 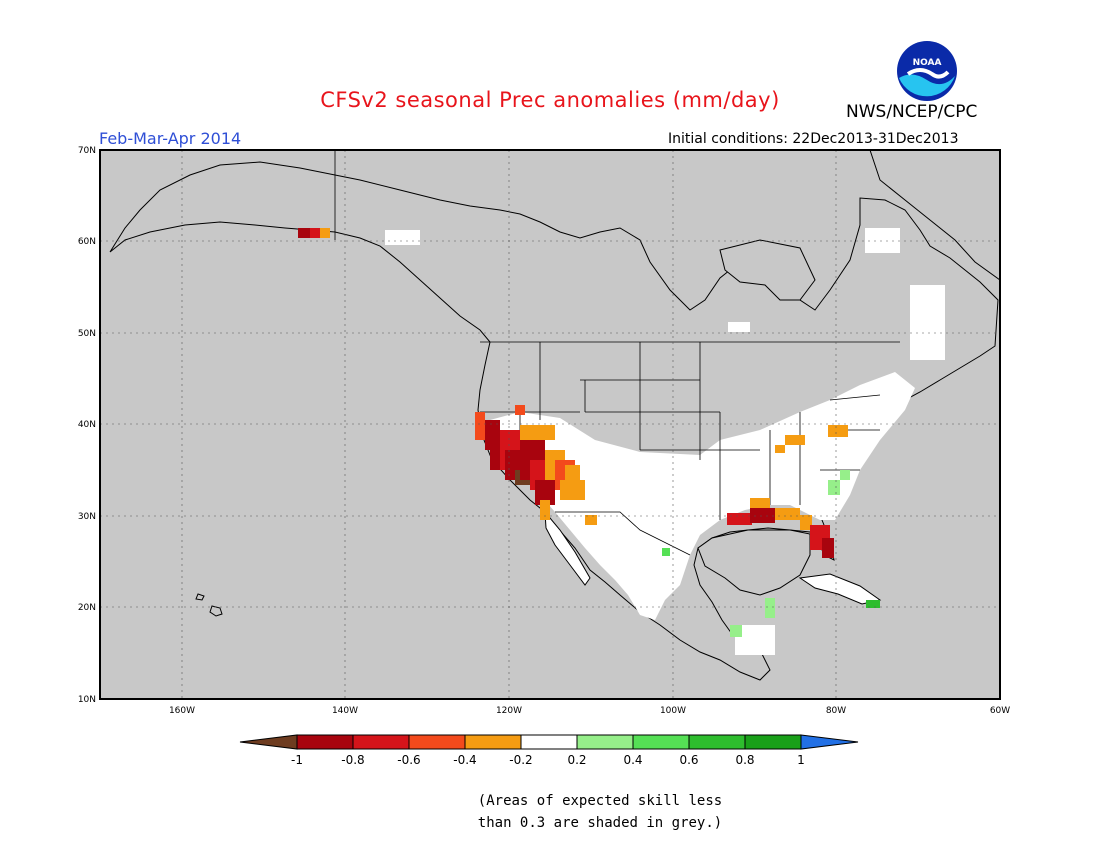 I want to click on lat-label: 20N, so click(x=87, y=608).